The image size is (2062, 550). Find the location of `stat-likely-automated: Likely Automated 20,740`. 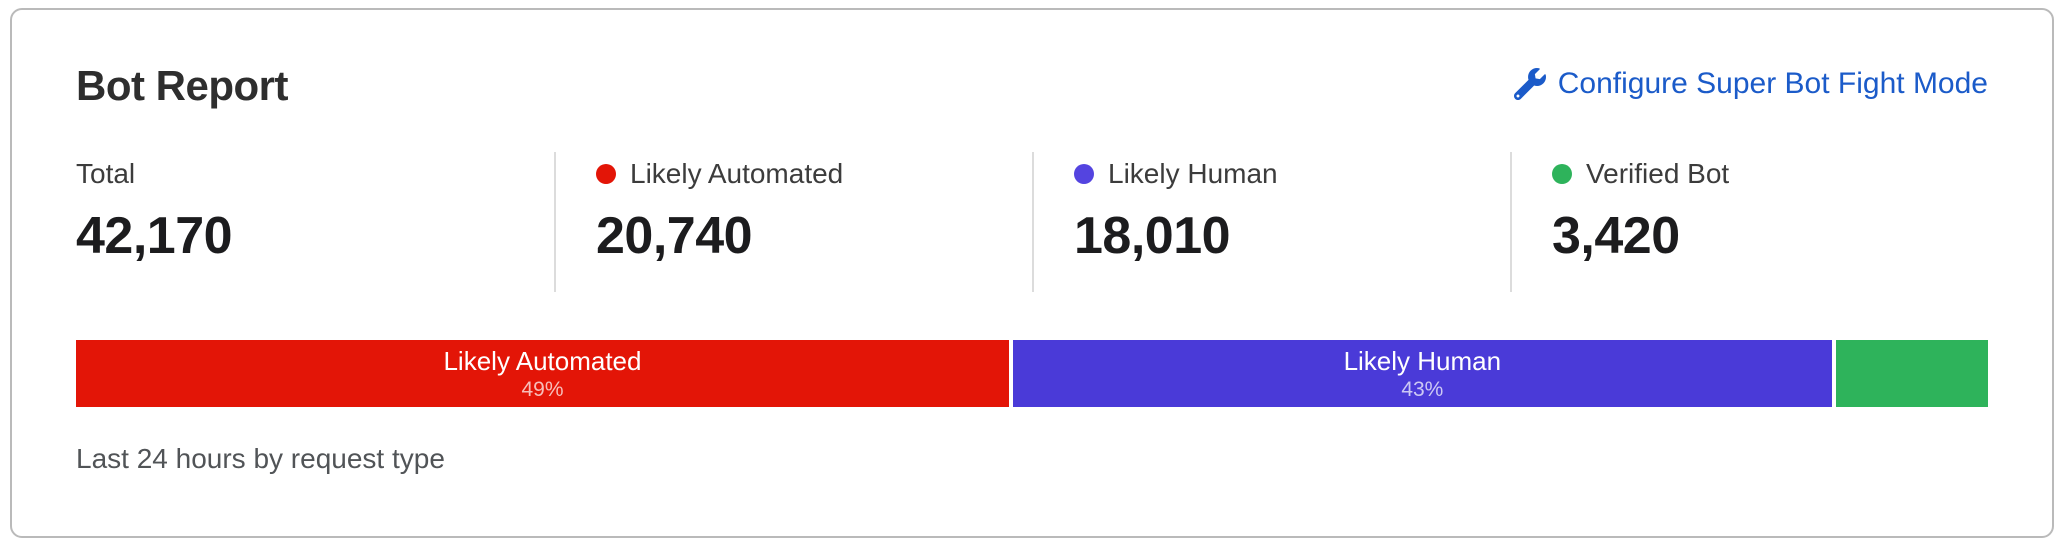

stat-likely-automated: Likely Automated 20,740 is located at coordinates (793, 222).